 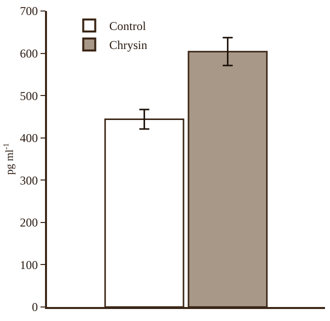 I want to click on y-tick-label: 400, so click(x=29, y=138).